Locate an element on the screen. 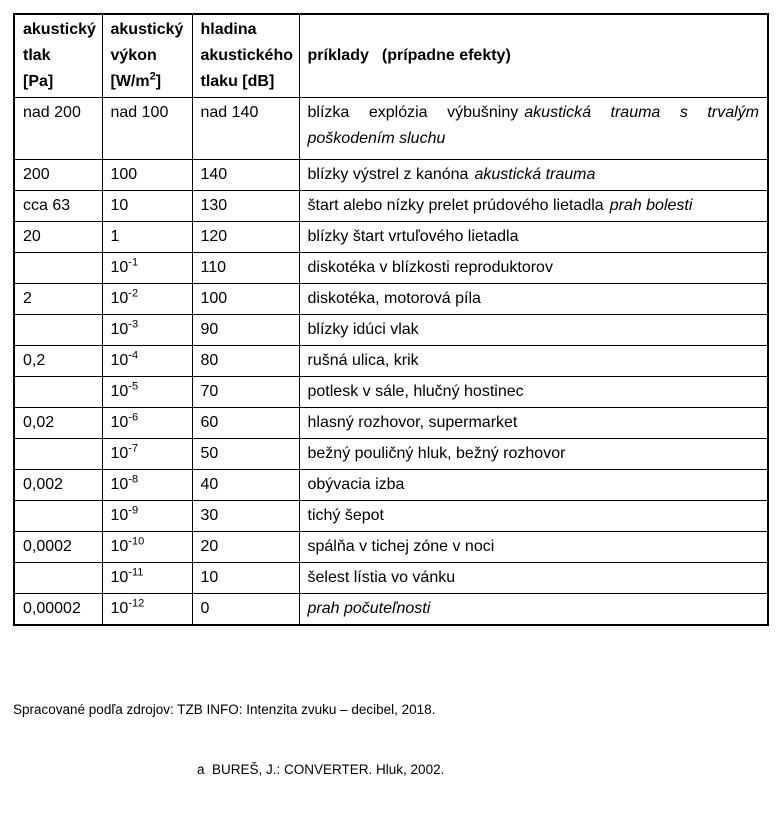 This screenshot has height=820, width=776. table-row: 0,00002 10-12 0 prah počuteľnosti is located at coordinates (391, 609).